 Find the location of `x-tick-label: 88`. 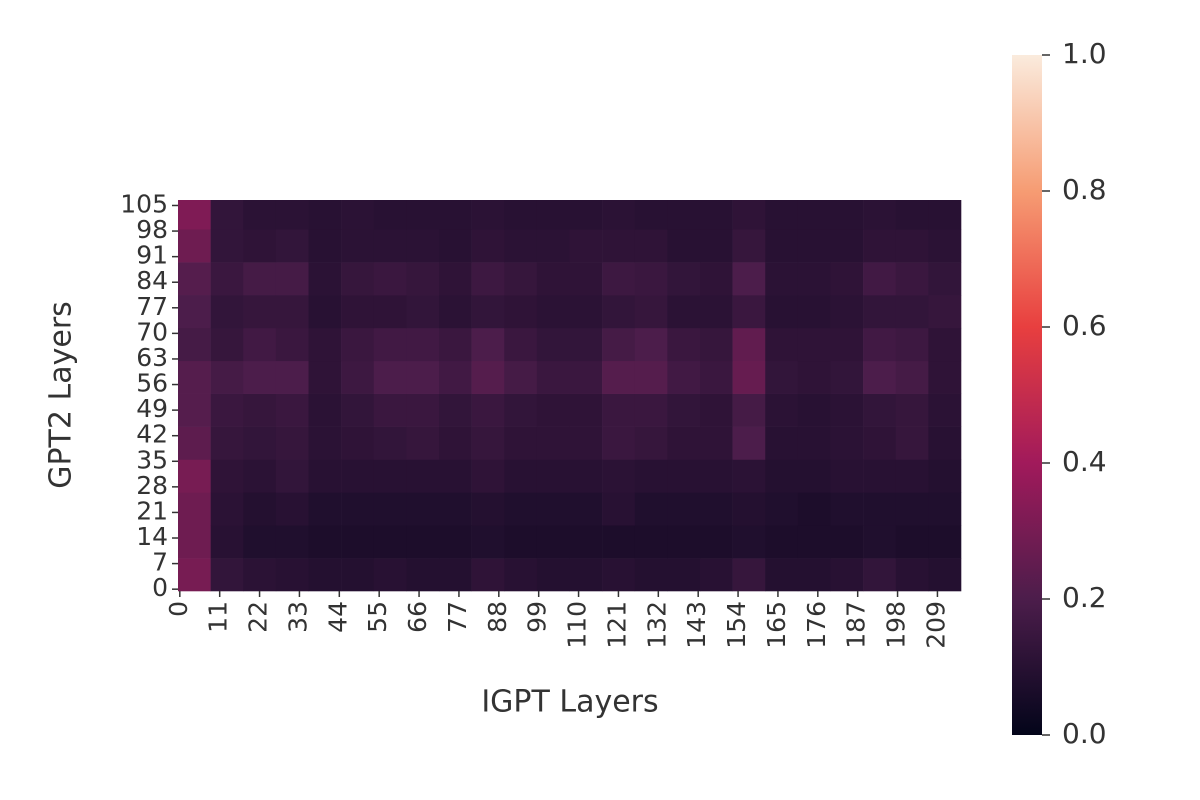

x-tick-label: 88 is located at coordinates (497, 617).